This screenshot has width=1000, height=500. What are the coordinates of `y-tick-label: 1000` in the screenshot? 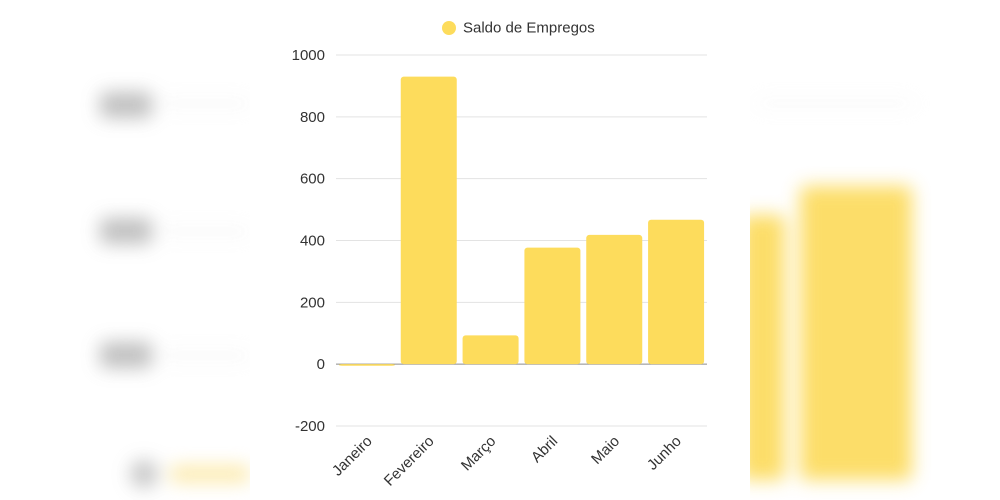 It's located at (308, 55).